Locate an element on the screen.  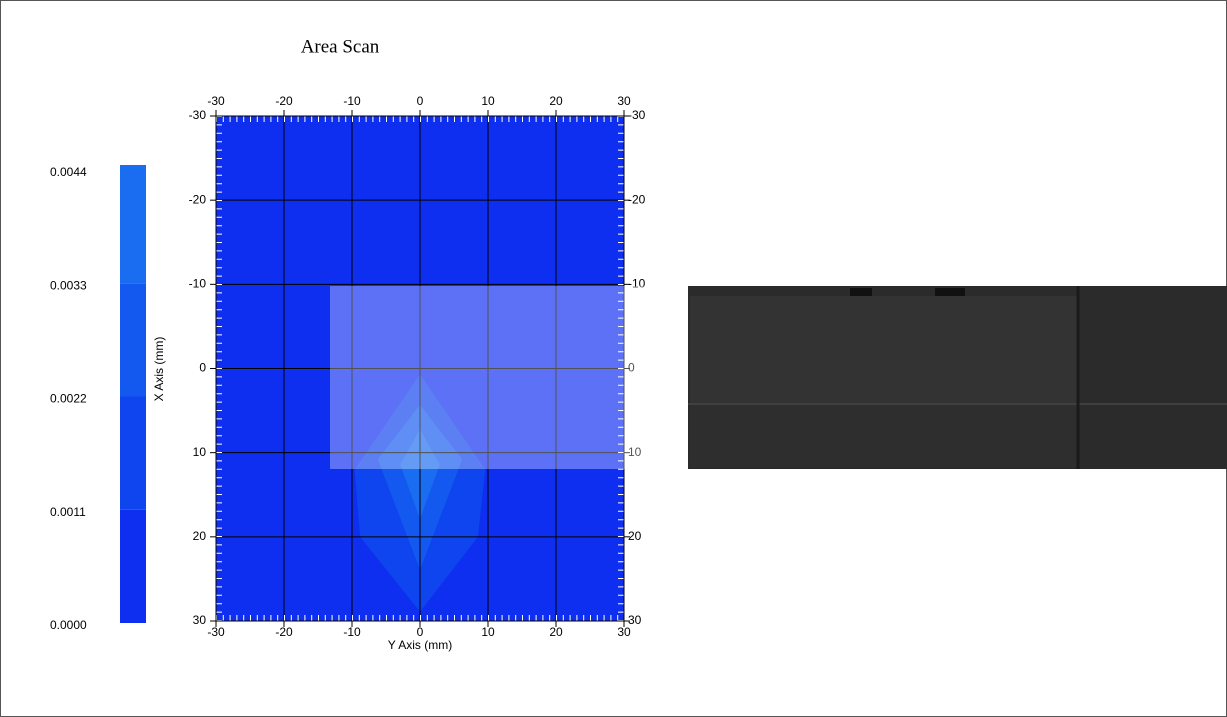
colorbar-label: 0.0011 is located at coordinates (68, 512).